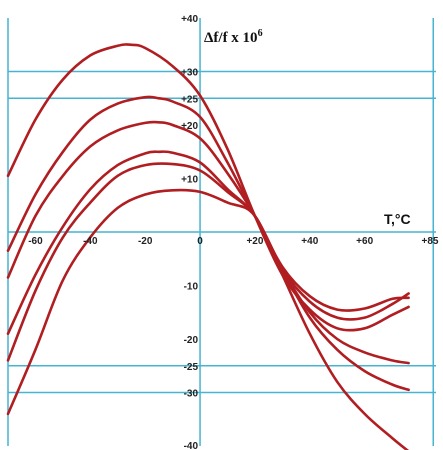  I want to click on y-tick-label: -20, so click(191, 340).